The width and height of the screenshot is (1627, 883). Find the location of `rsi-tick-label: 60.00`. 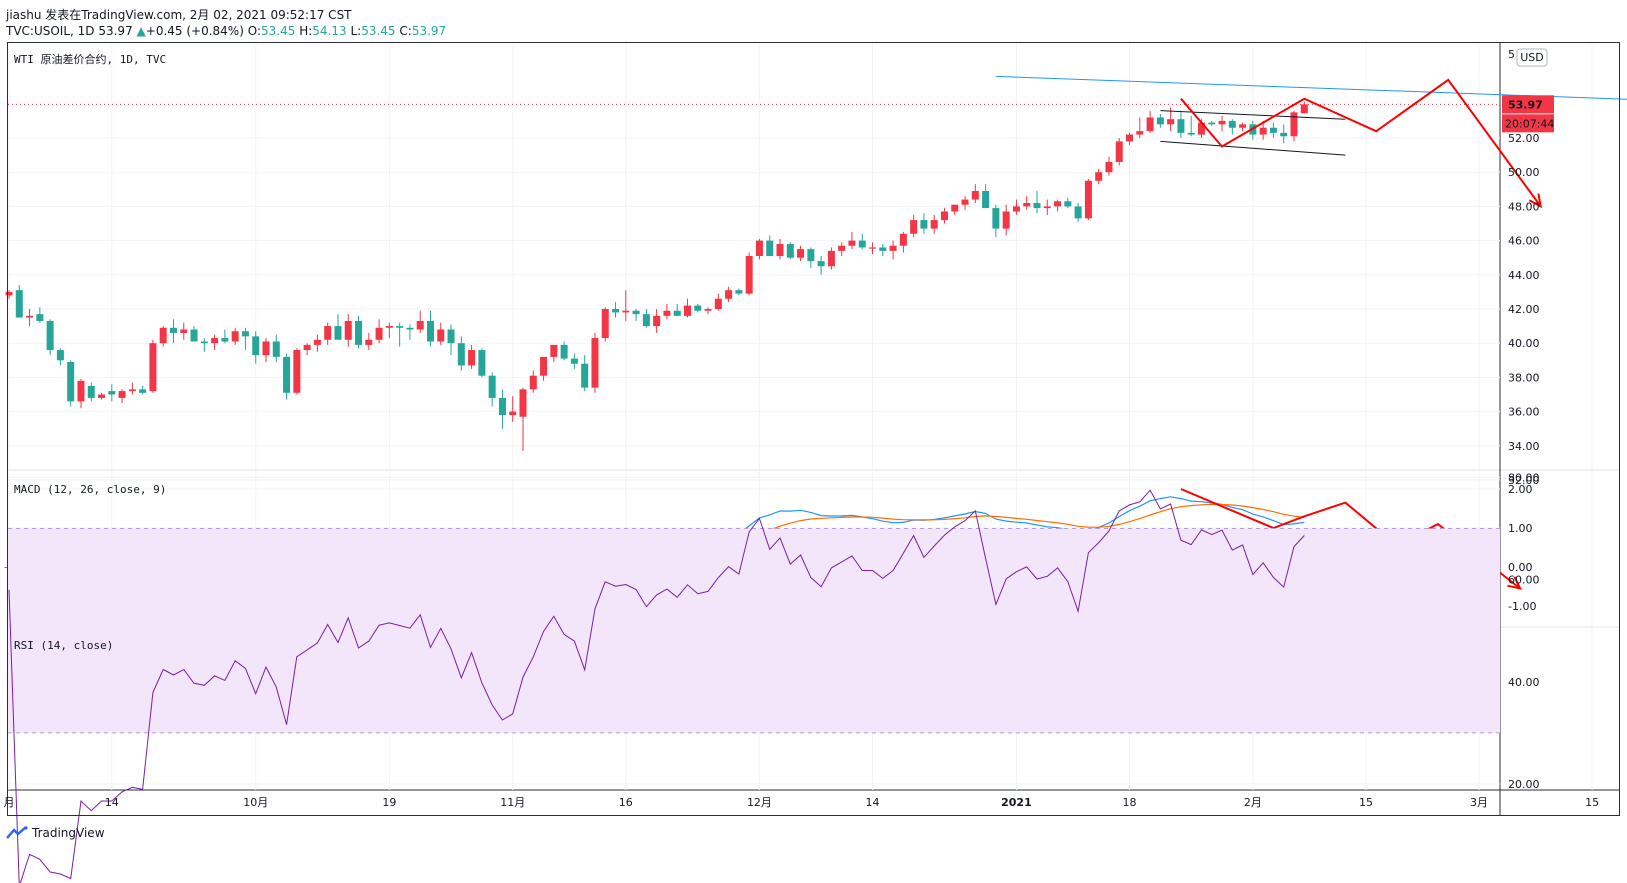

rsi-tick-label: 60.00 is located at coordinates (1524, 580).